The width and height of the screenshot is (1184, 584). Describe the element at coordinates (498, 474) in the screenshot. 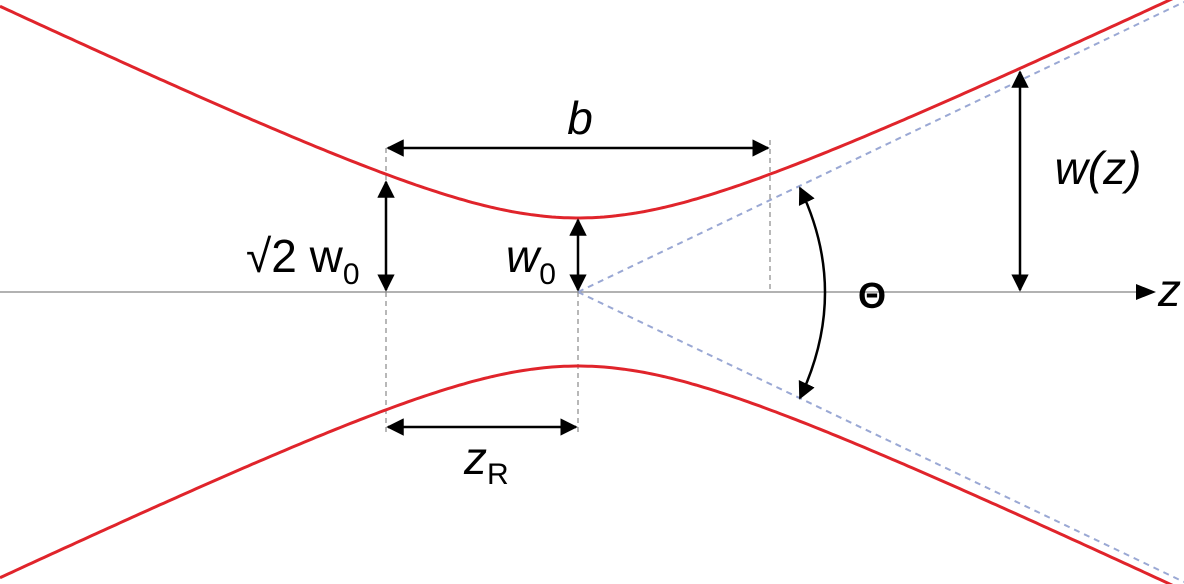

I see `label-sub: R` at that location.